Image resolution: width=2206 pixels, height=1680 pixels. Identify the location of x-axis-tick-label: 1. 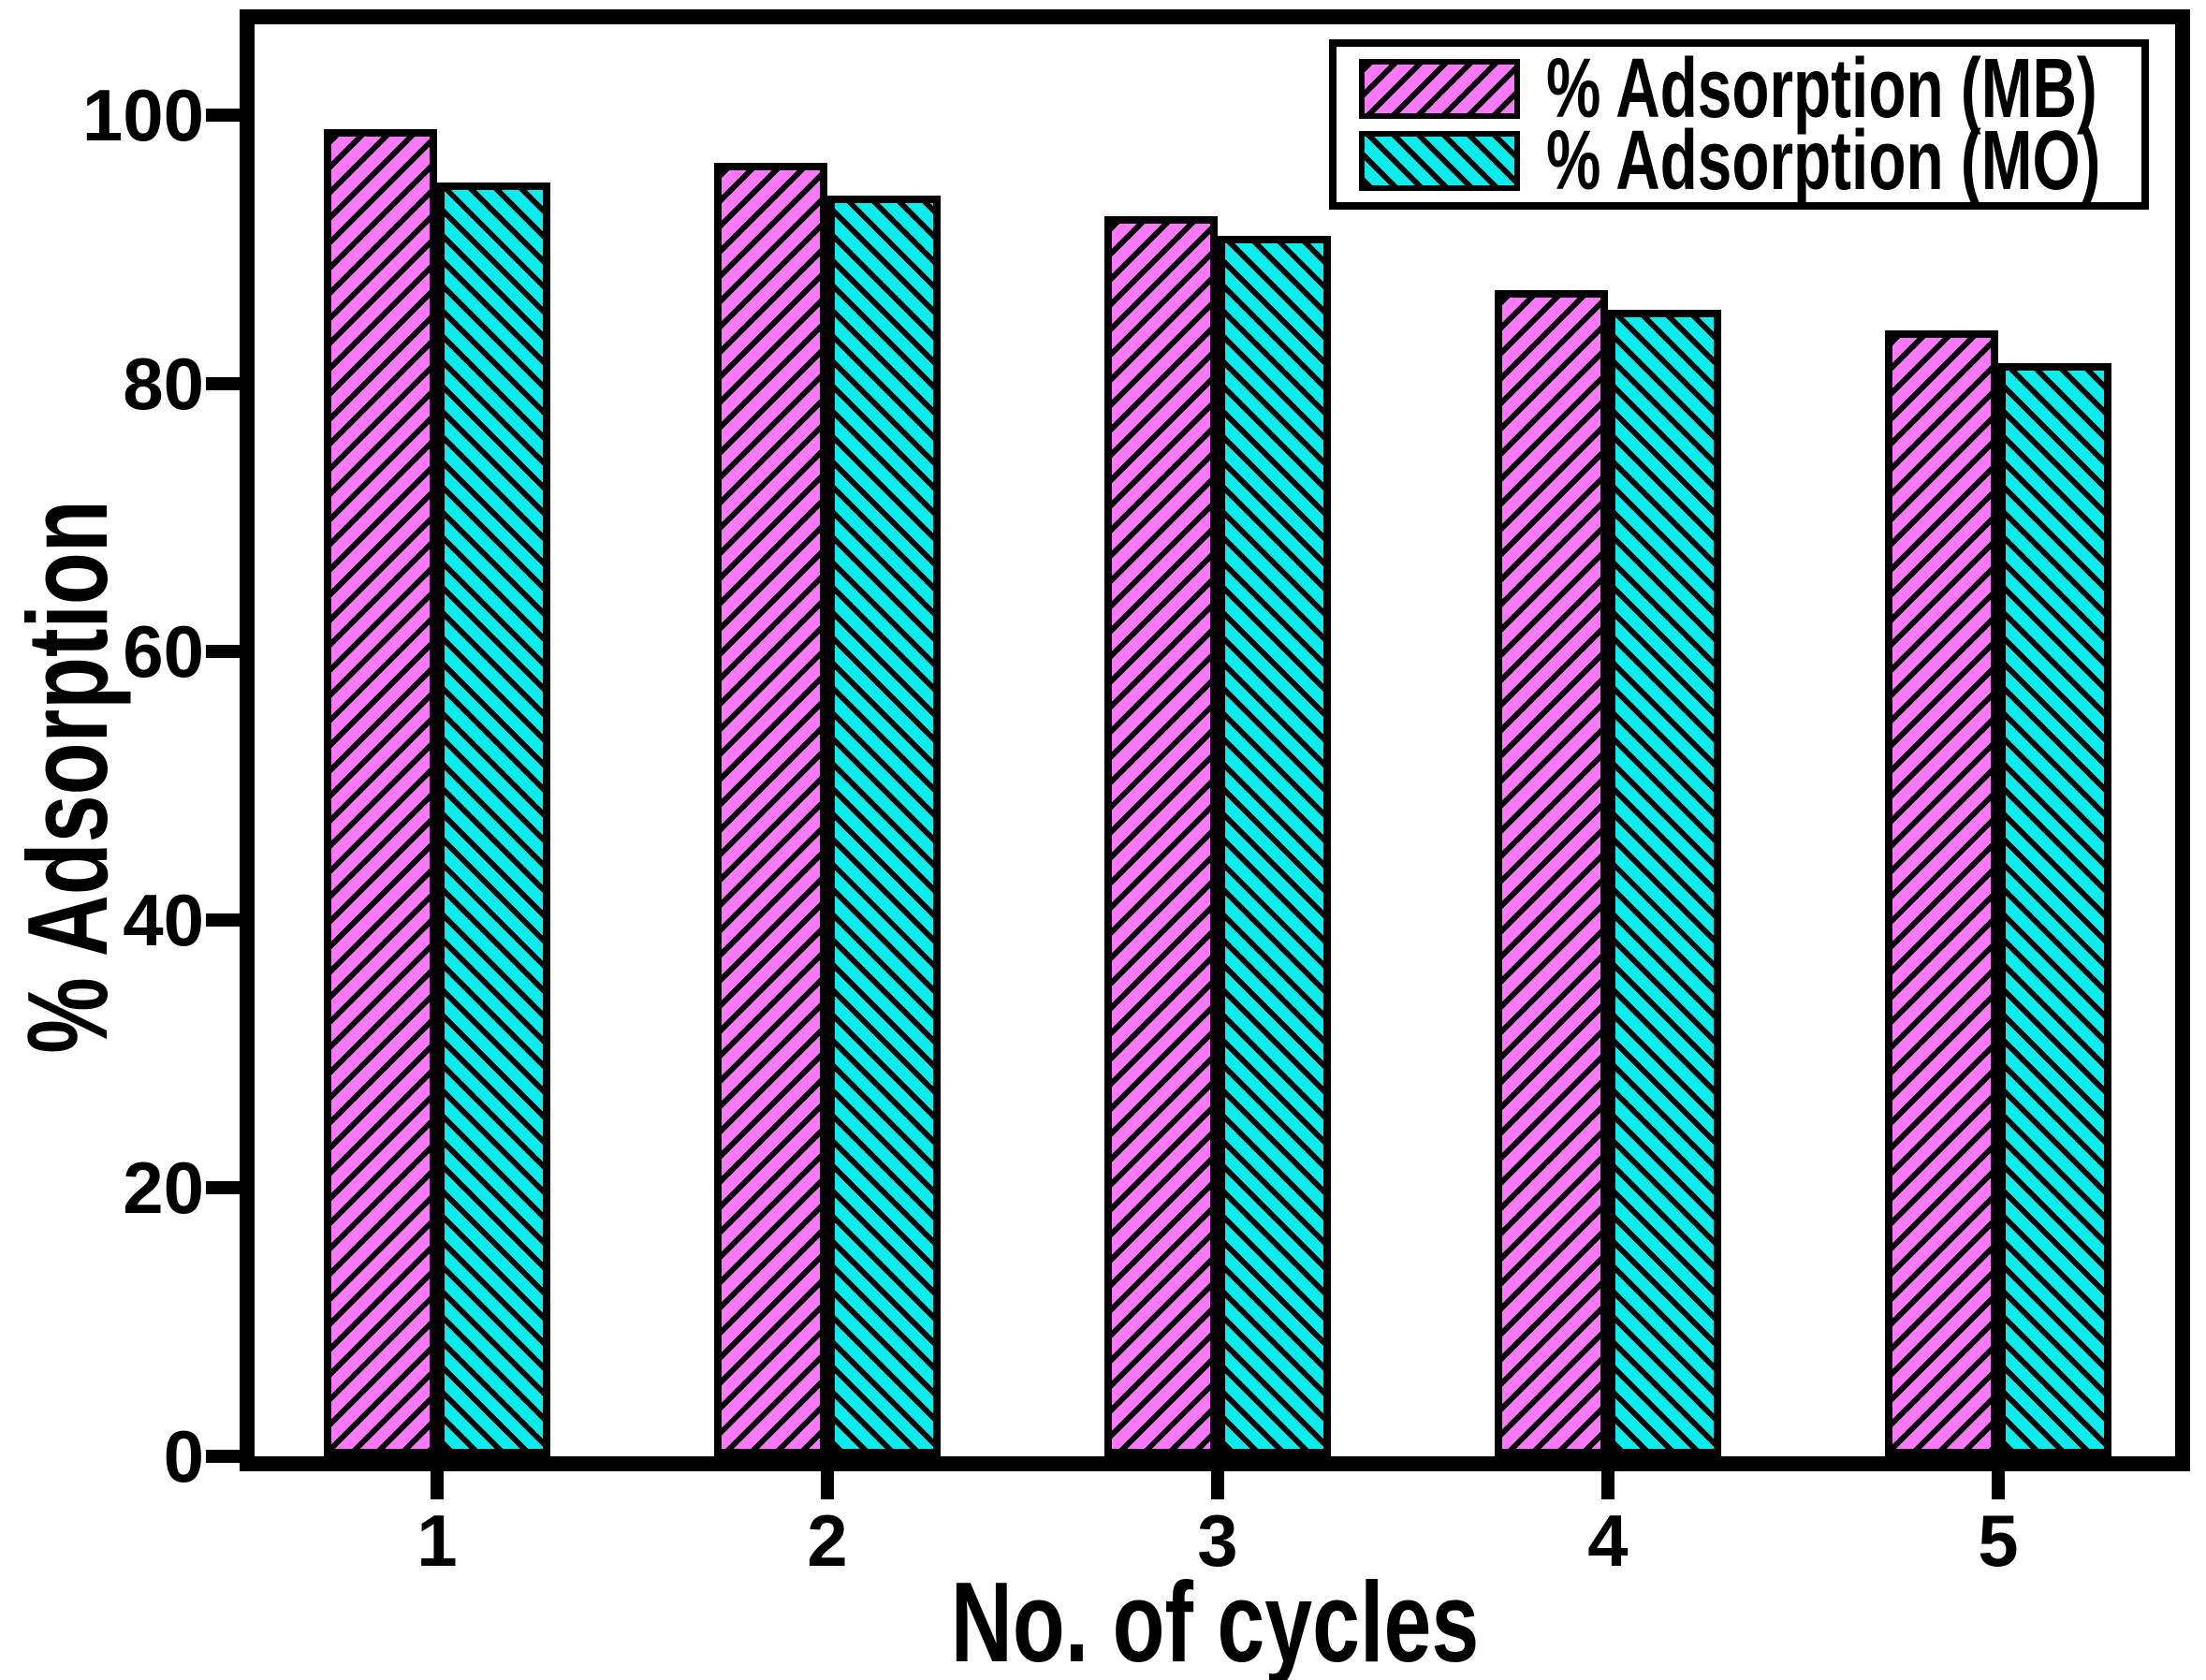
(437, 1540).